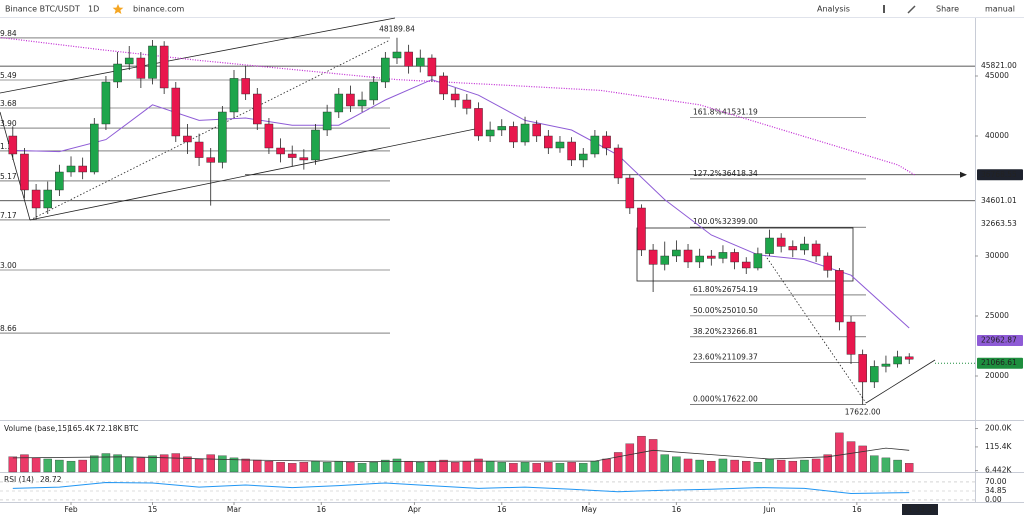 Image resolution: width=1024 pixels, height=530 pixels. Describe the element at coordinates (109, 428) in the screenshot. I see `volume-readout: 72.18K` at that location.